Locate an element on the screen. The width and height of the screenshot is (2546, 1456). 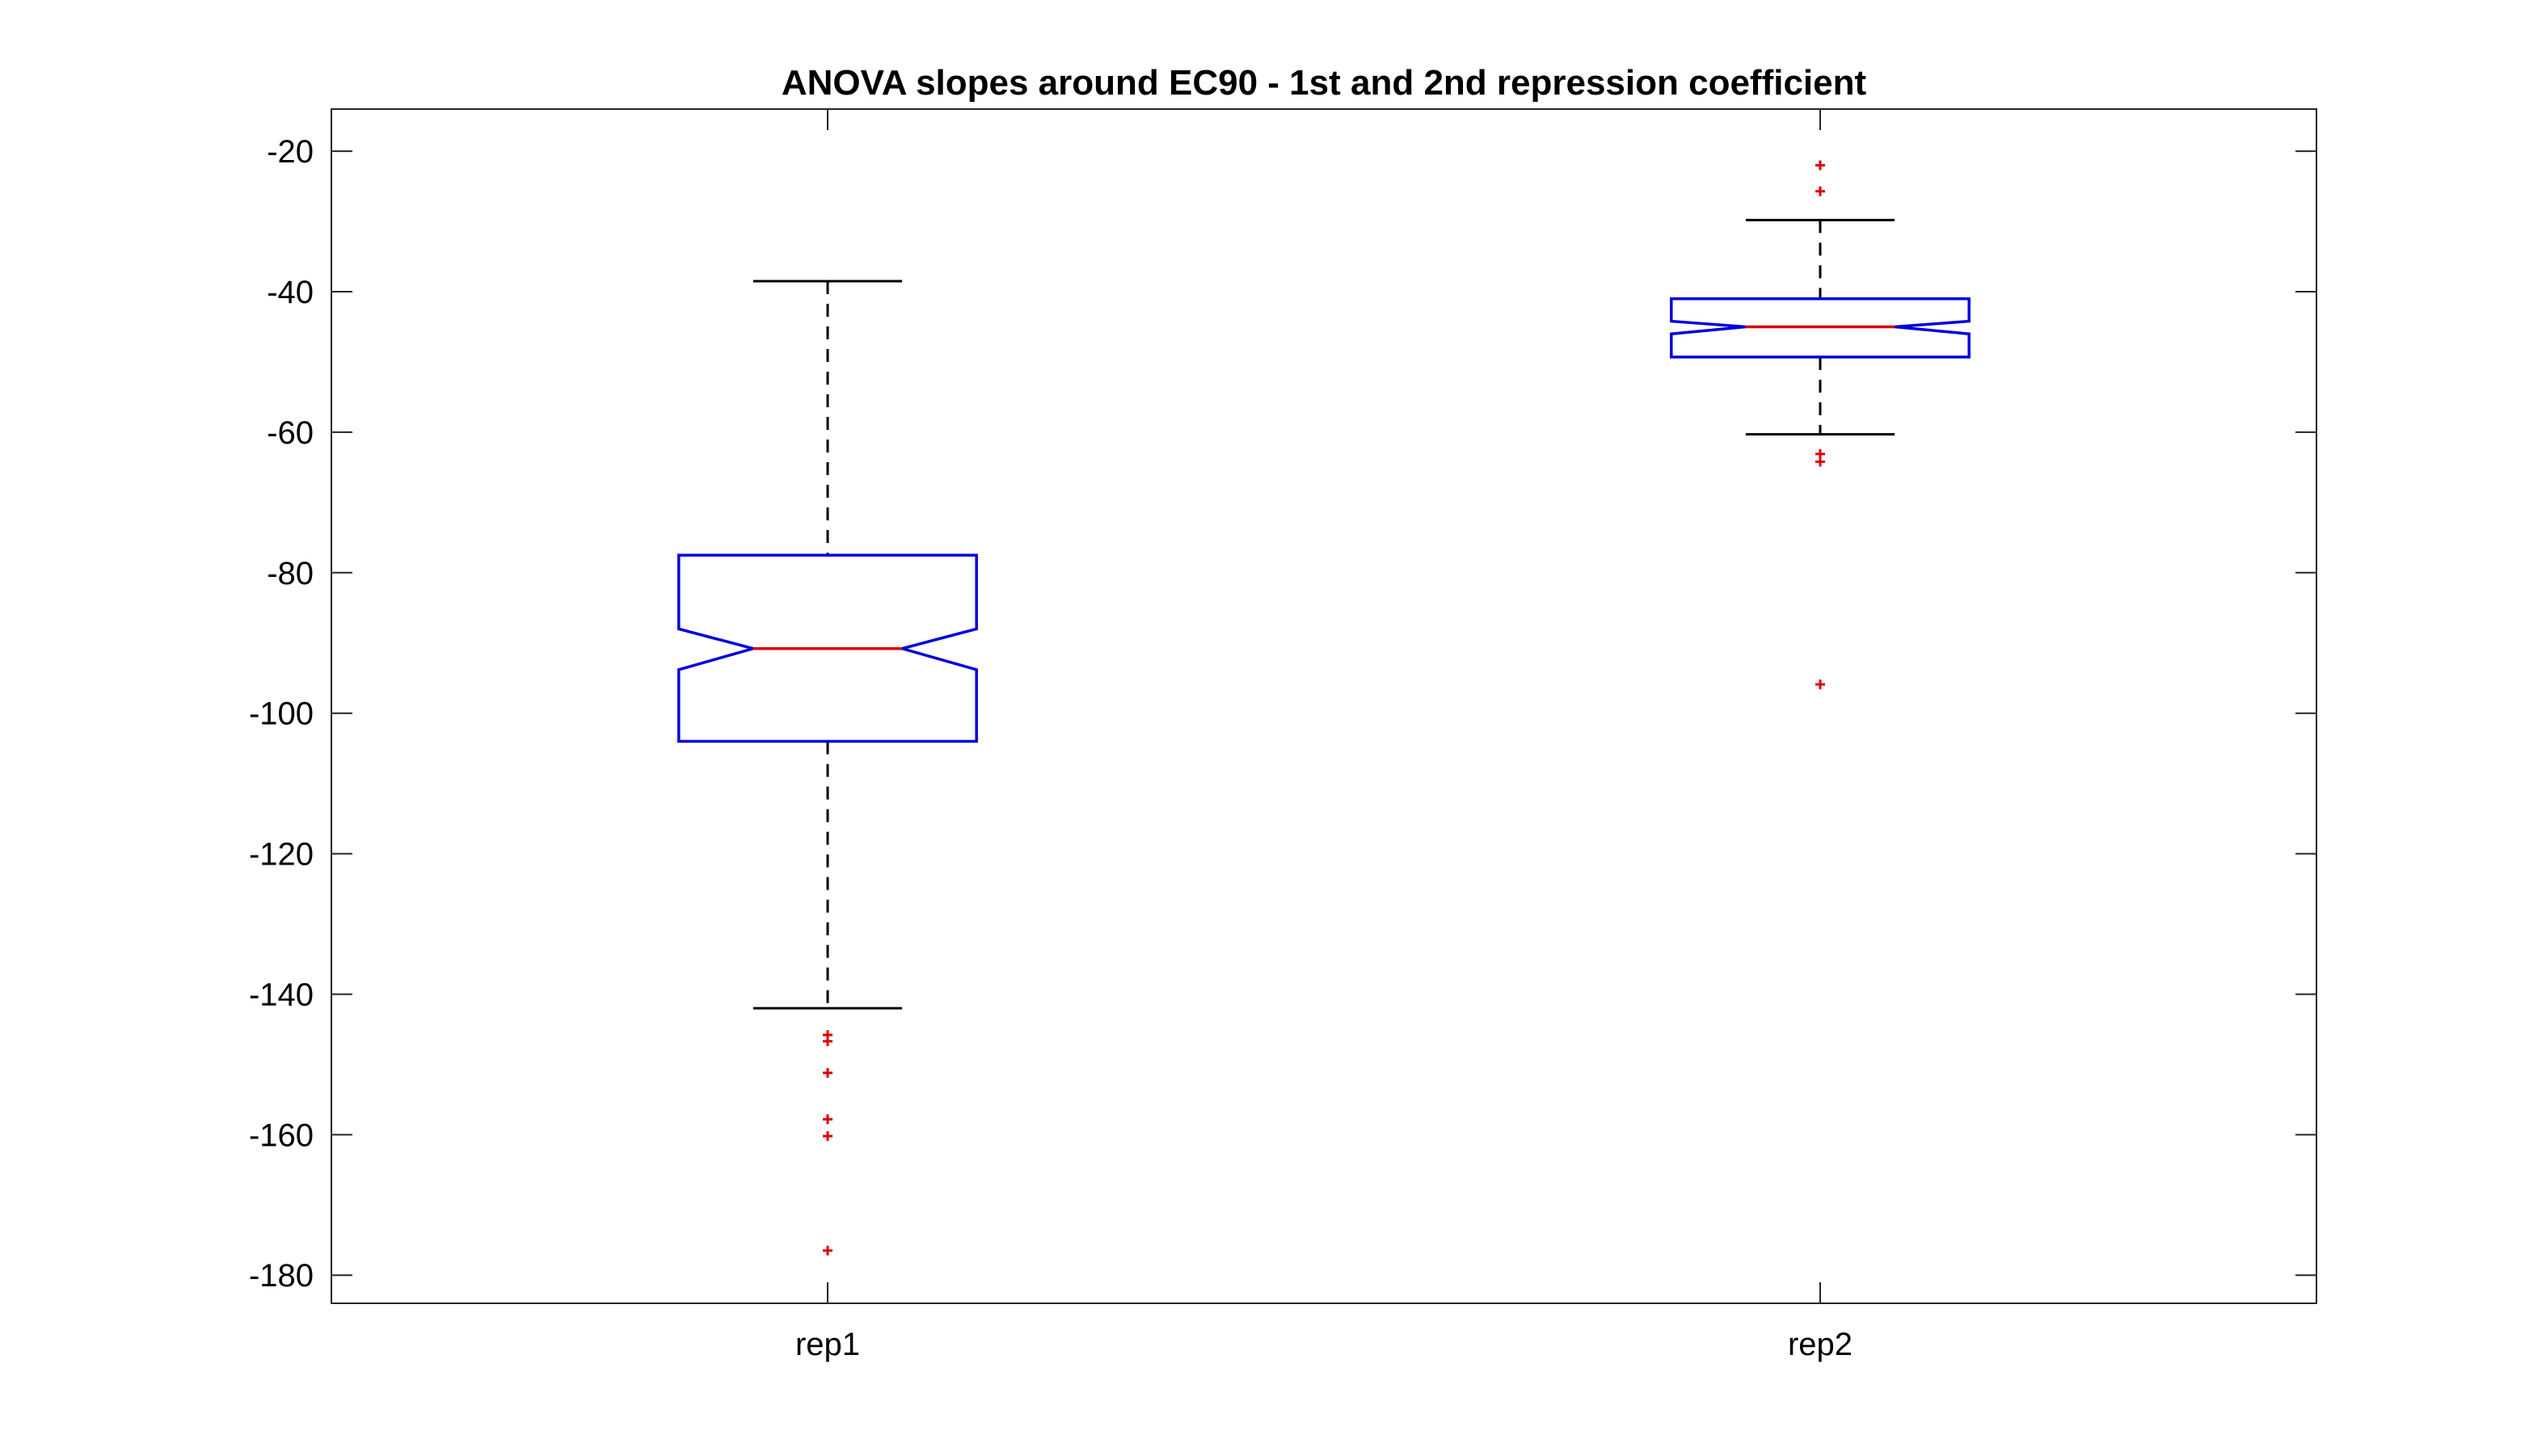
y-tick-label: -140 is located at coordinates (281, 994).